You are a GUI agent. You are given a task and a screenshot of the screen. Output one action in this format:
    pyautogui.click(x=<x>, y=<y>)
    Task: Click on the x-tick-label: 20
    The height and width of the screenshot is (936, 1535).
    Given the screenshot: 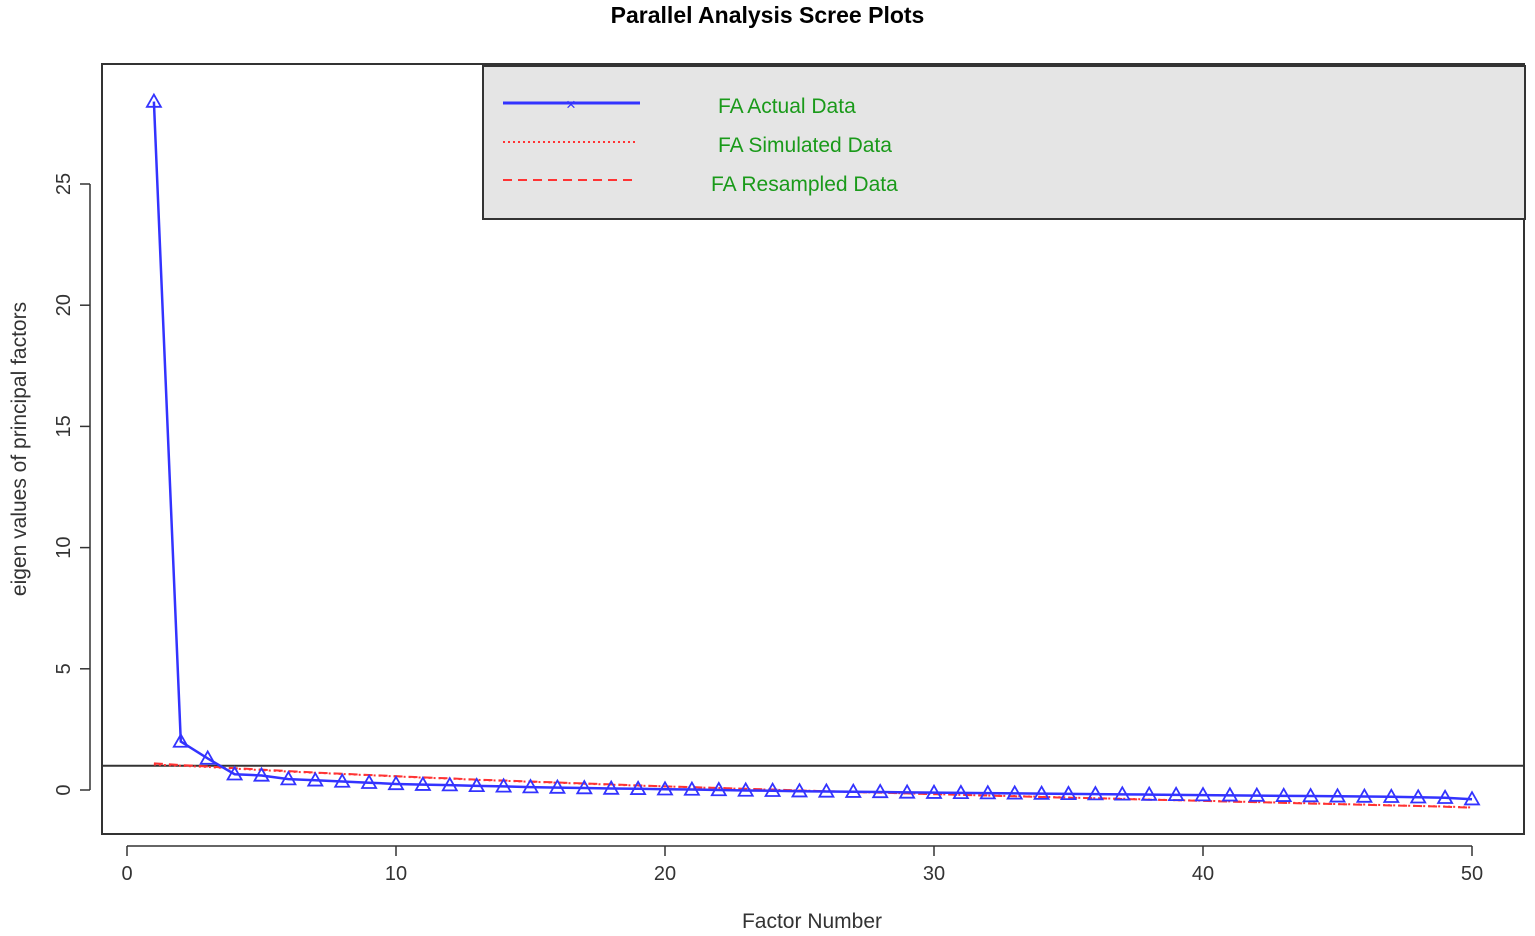 What is the action you would take?
    pyautogui.click(x=665, y=874)
    